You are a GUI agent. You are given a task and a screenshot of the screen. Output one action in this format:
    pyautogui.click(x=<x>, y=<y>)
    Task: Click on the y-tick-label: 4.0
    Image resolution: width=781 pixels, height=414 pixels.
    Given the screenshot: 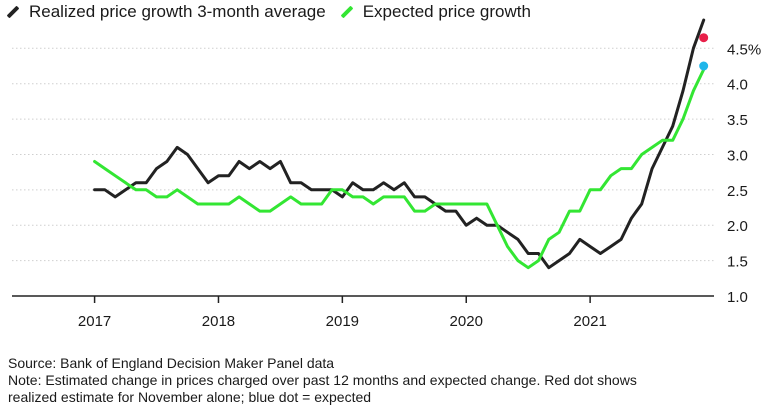 What is the action you would take?
    pyautogui.click(x=737, y=85)
    